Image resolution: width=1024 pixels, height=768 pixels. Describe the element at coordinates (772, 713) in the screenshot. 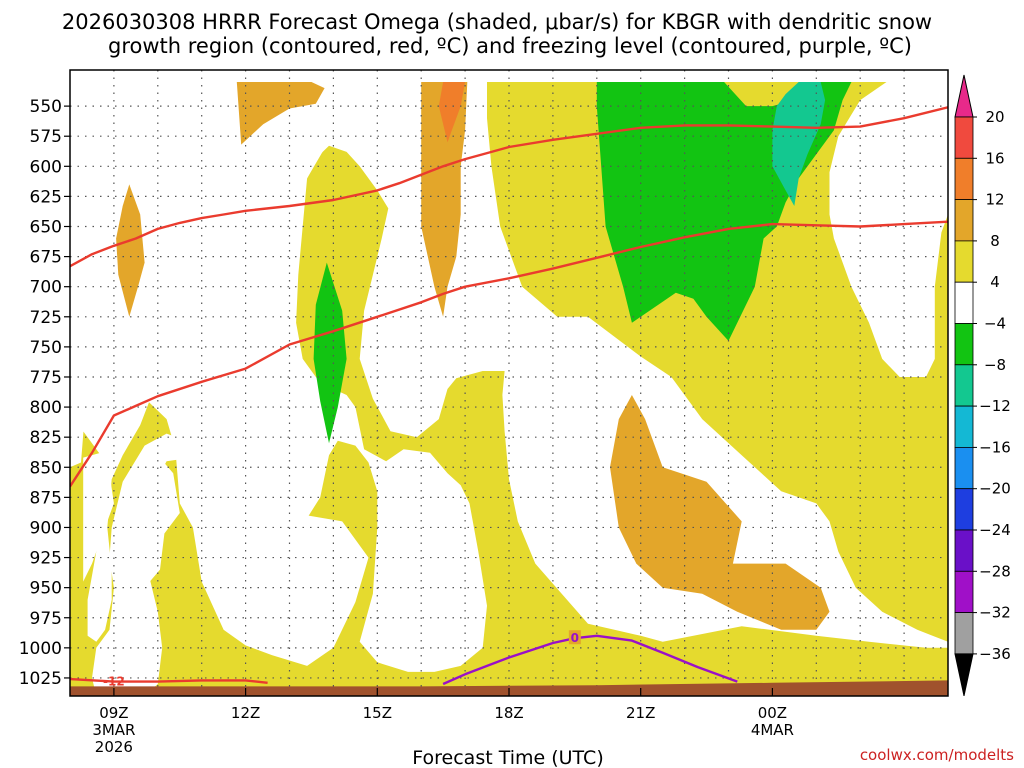

I see `x-tick-label: 00Z` at that location.